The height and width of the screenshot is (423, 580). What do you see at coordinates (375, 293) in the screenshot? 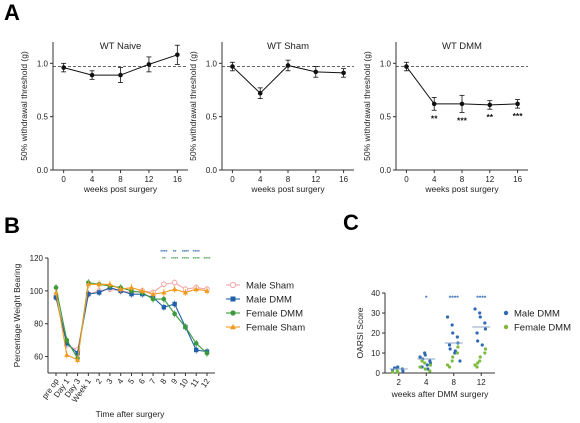
I see `y-tick-label: 40` at bounding box center [375, 293].